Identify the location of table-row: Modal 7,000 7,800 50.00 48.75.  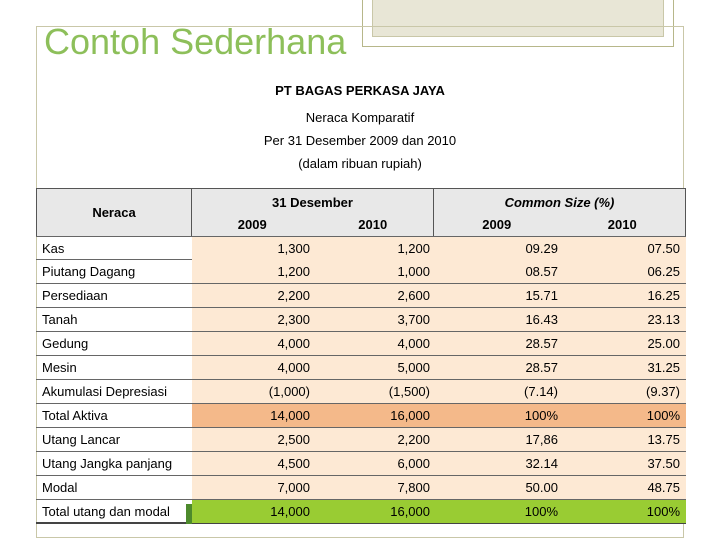
(361, 488).